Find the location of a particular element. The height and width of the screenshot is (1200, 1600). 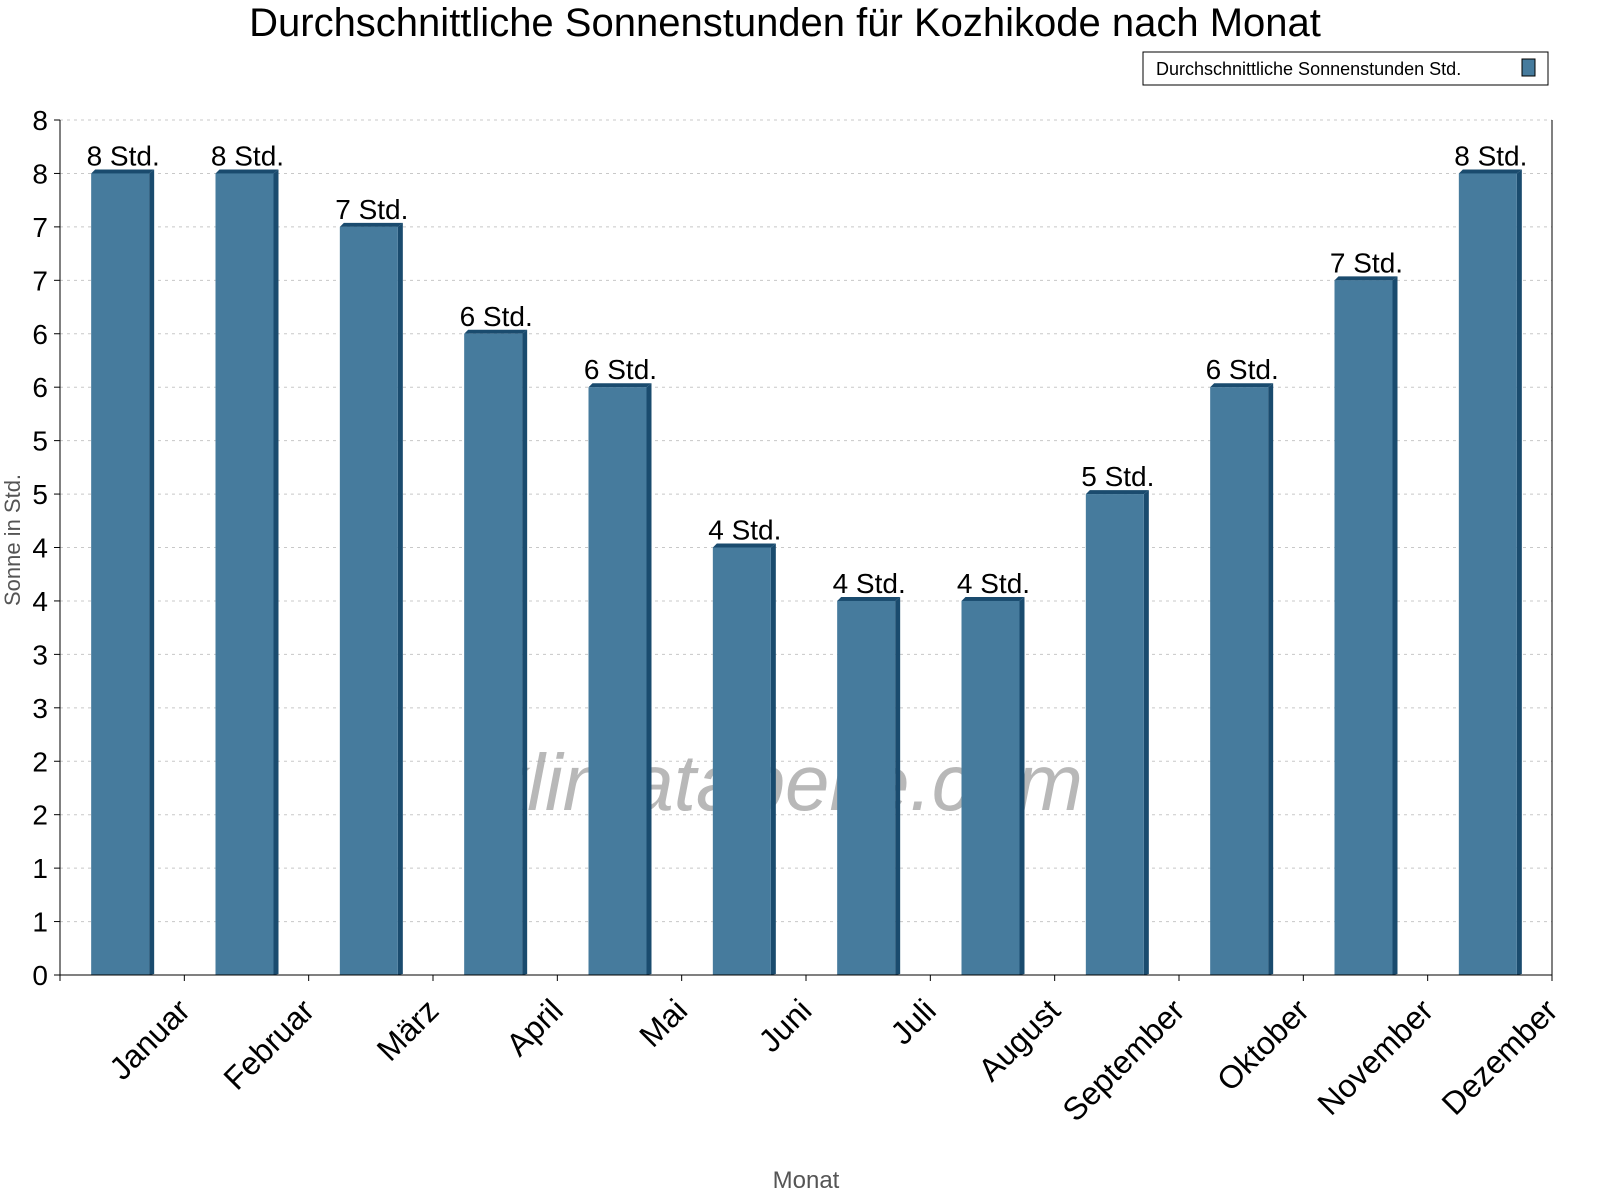

x-tick-label: November is located at coordinates (1375, 1057).